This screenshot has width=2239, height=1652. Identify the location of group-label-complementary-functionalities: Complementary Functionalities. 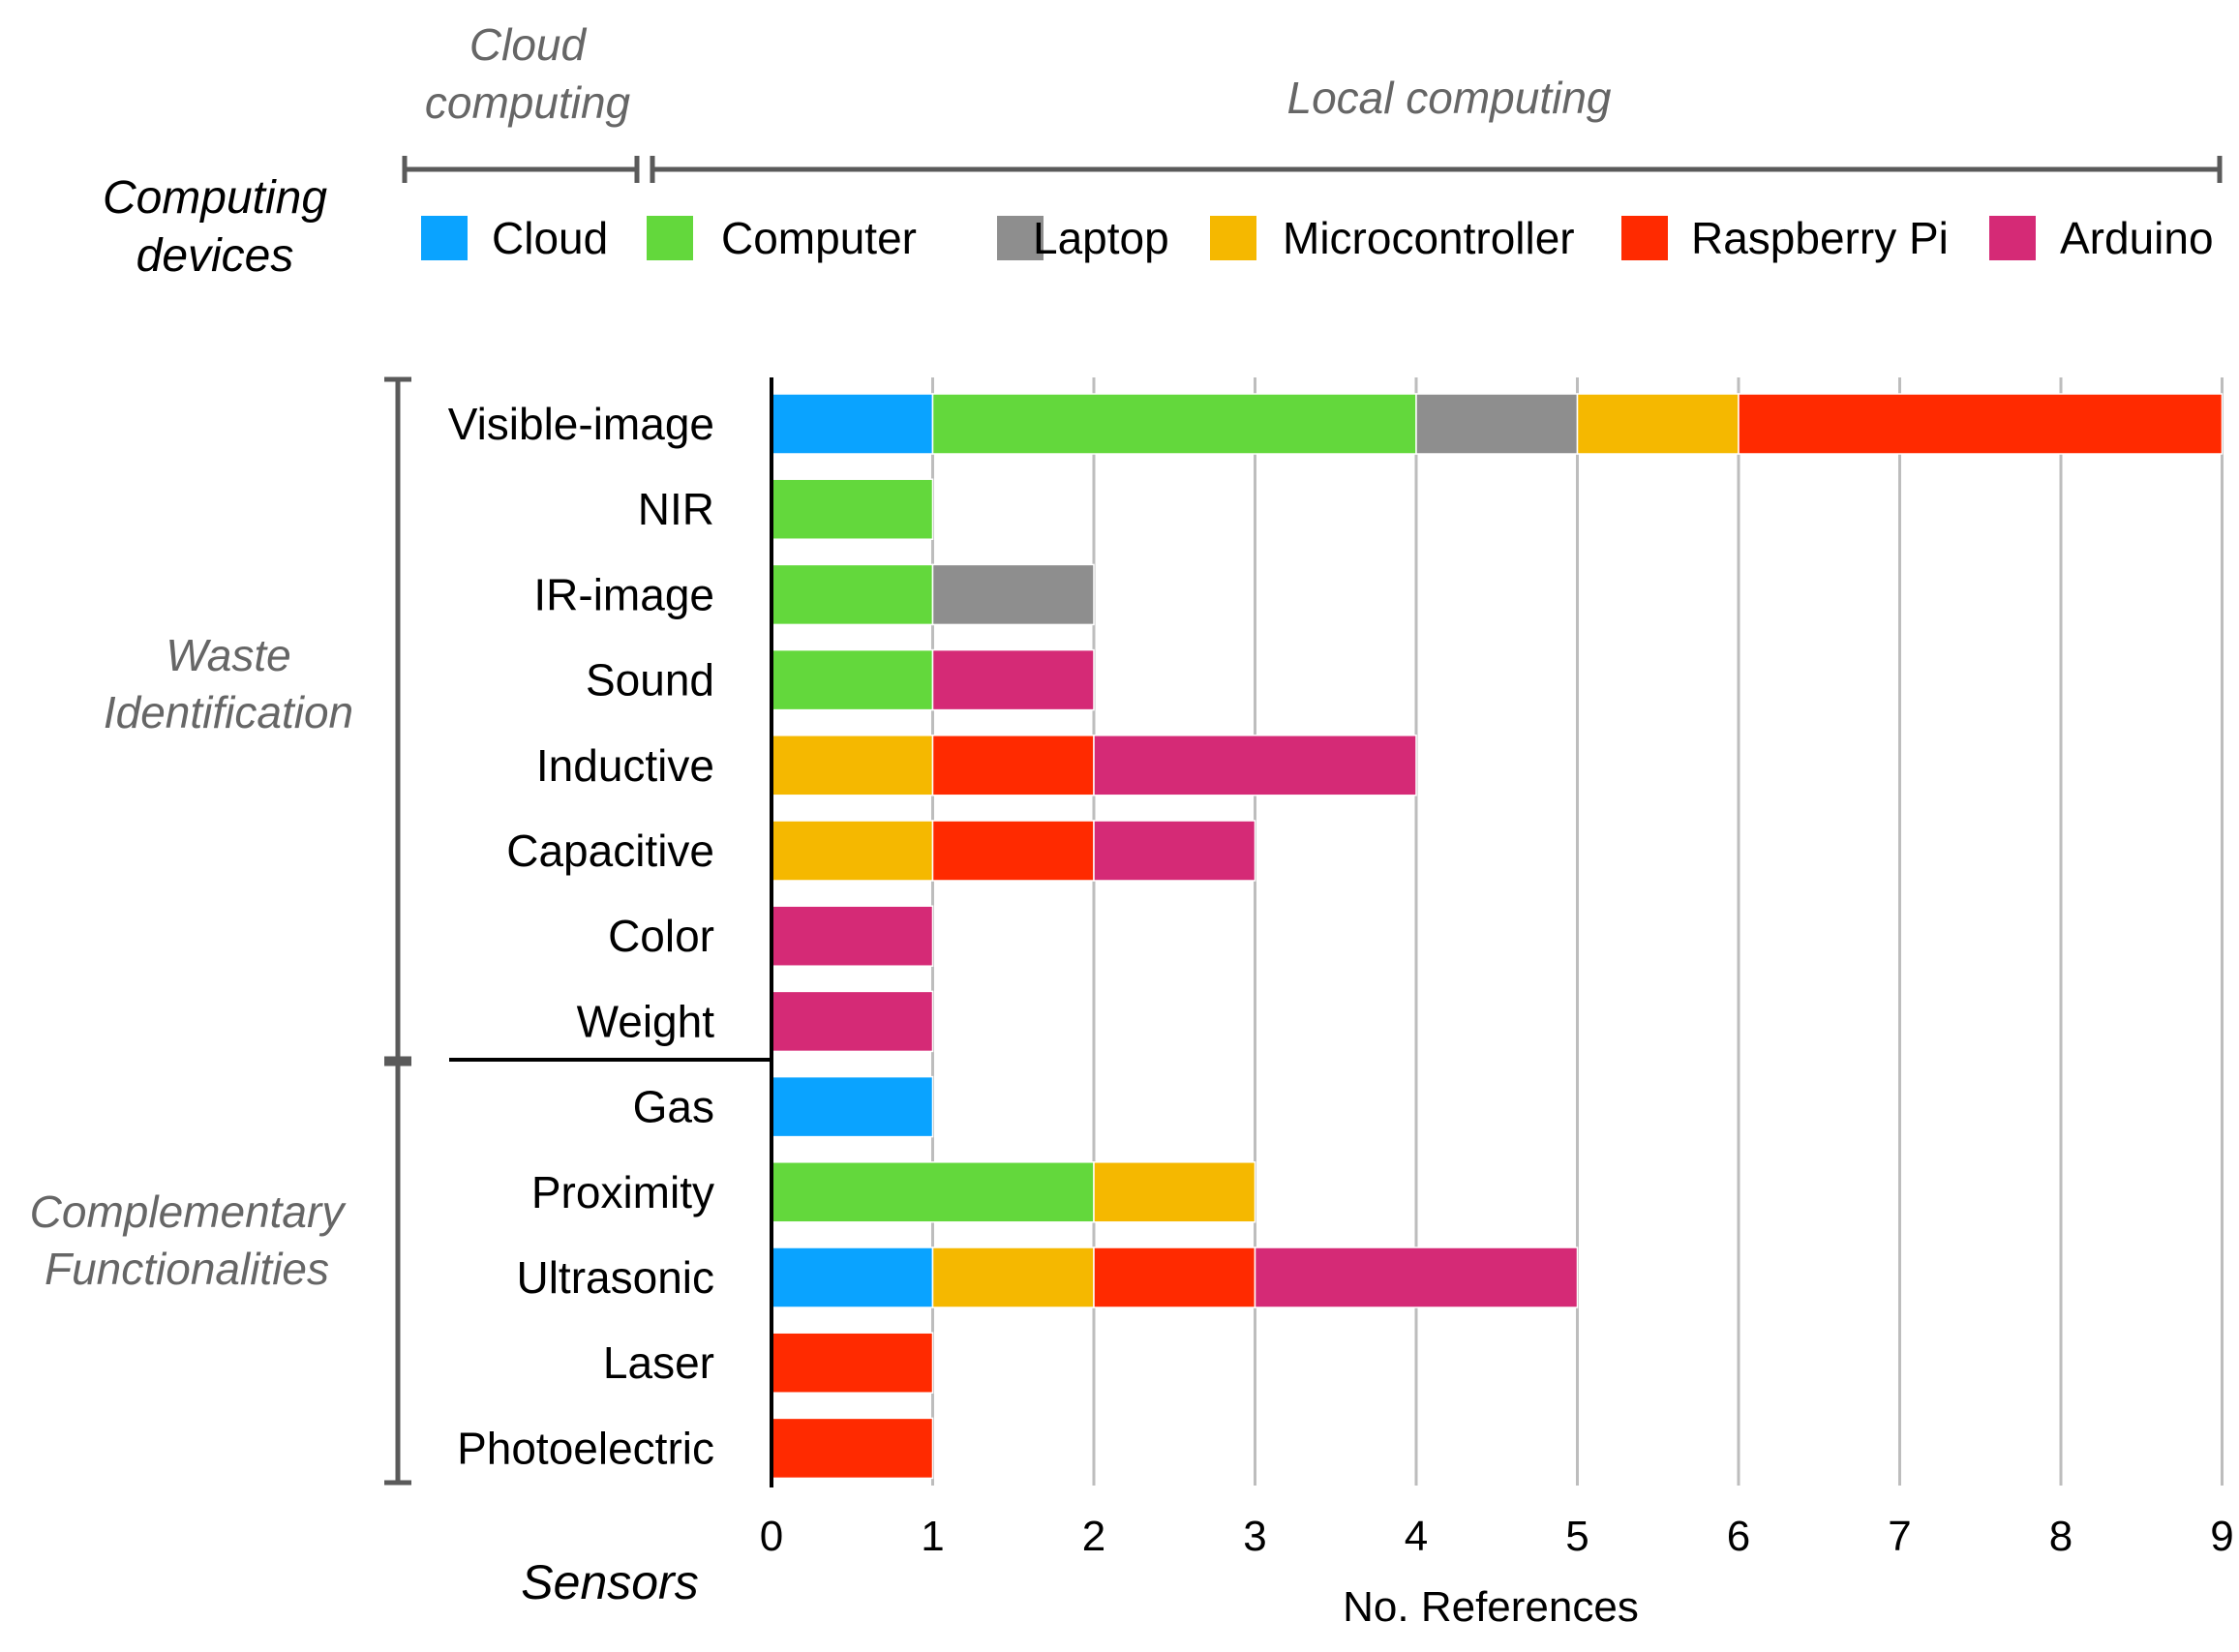
(189, 1240).